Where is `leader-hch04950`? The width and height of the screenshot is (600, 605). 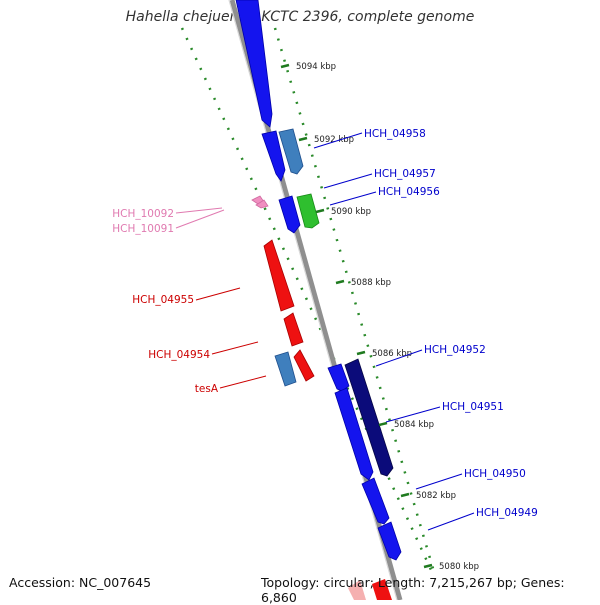 leader-hch04950 is located at coordinates (439, 481).